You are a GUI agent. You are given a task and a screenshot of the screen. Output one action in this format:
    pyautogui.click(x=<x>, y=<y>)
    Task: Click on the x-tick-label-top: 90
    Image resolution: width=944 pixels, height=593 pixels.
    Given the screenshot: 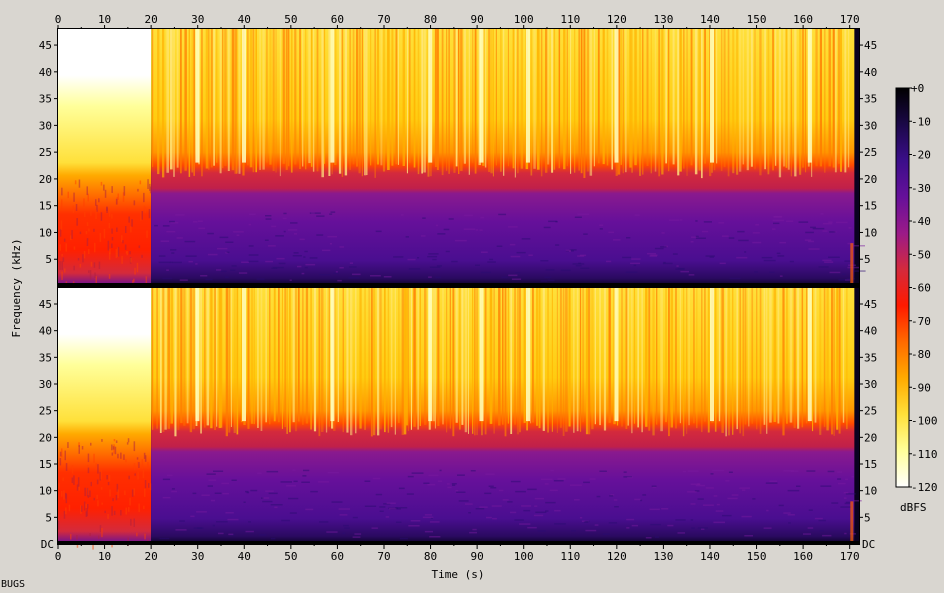 What is the action you would take?
    pyautogui.click(x=477, y=19)
    